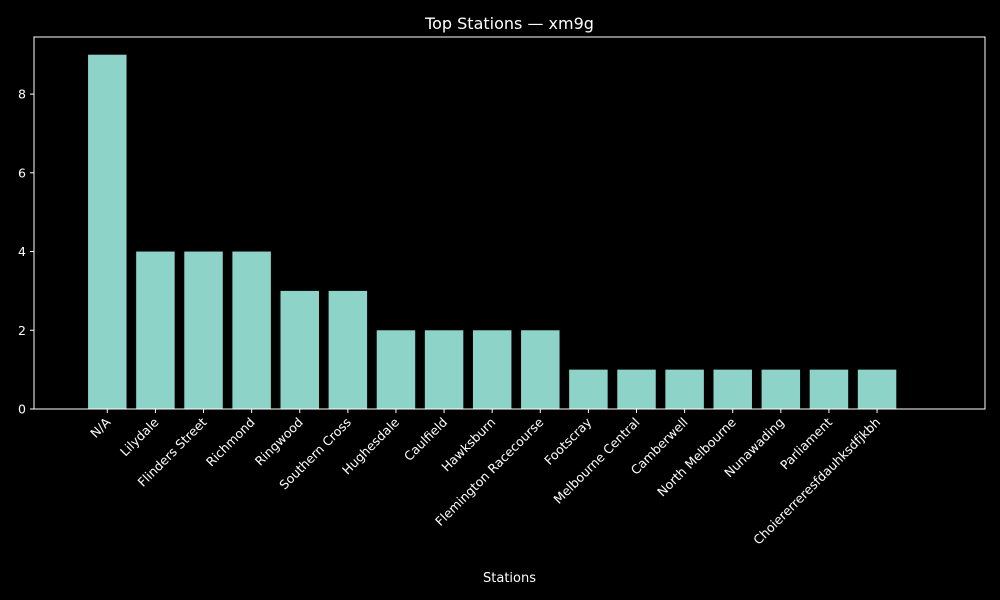 This screenshot has width=1000, height=600. I want to click on bar-caulfield, so click(444, 369).